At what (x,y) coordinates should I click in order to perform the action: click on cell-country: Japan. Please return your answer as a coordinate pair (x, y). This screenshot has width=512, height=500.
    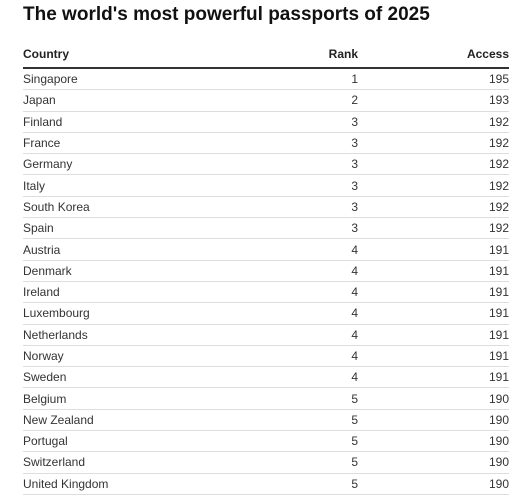
    Looking at the image, I should click on (140, 100).